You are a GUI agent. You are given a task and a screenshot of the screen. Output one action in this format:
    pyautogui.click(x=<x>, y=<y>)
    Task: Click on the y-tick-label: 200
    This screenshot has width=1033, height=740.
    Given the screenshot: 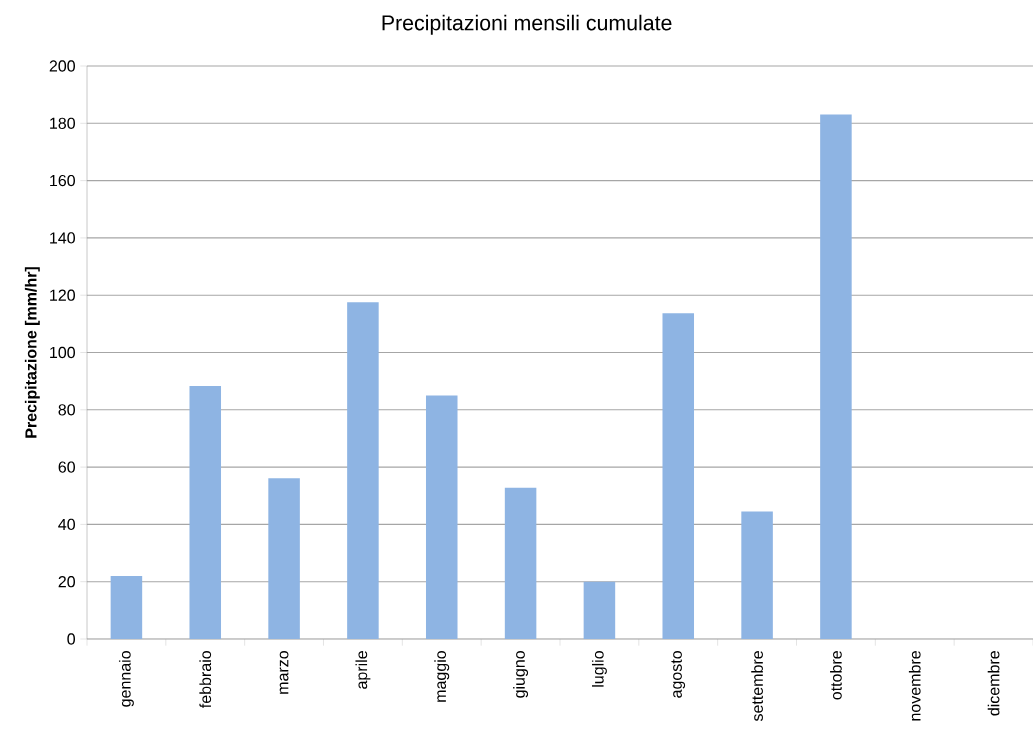 What is the action you would take?
    pyautogui.click(x=62, y=66)
    